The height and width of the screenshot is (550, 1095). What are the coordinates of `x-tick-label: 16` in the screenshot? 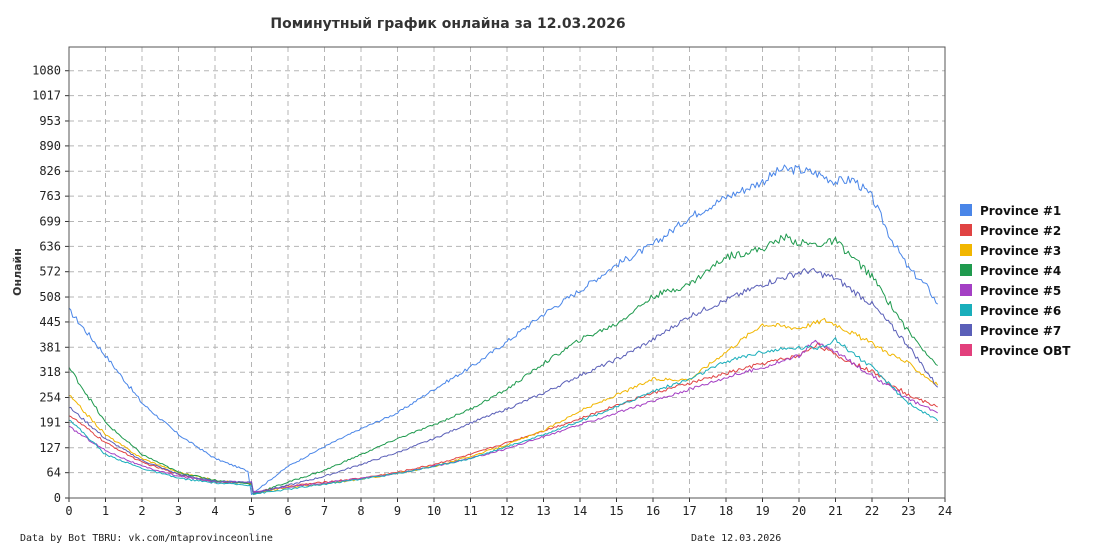 It's located at (653, 511).